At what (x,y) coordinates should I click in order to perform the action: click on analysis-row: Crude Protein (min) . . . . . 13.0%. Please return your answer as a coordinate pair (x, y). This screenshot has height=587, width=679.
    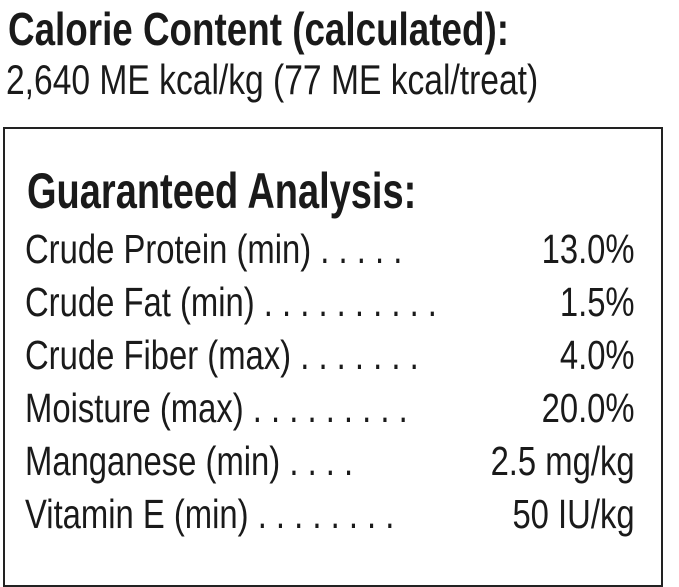
    Looking at the image, I should click on (330, 249).